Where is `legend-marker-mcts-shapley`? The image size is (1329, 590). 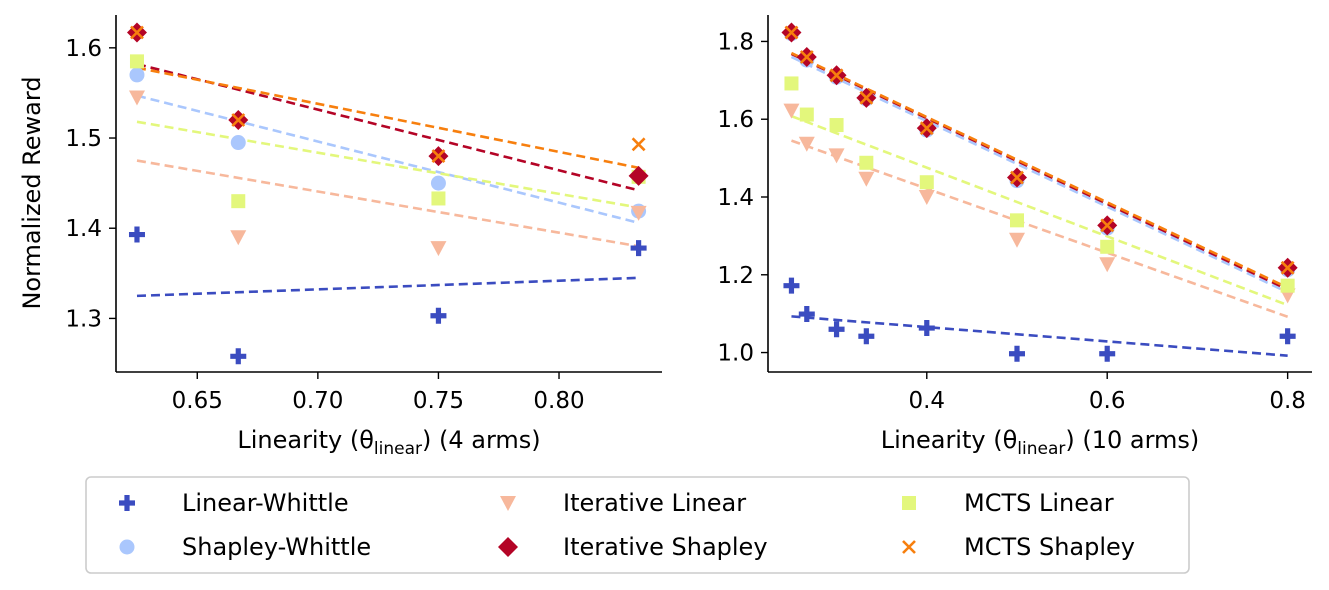
legend-marker-mcts-shapley is located at coordinates (909, 547).